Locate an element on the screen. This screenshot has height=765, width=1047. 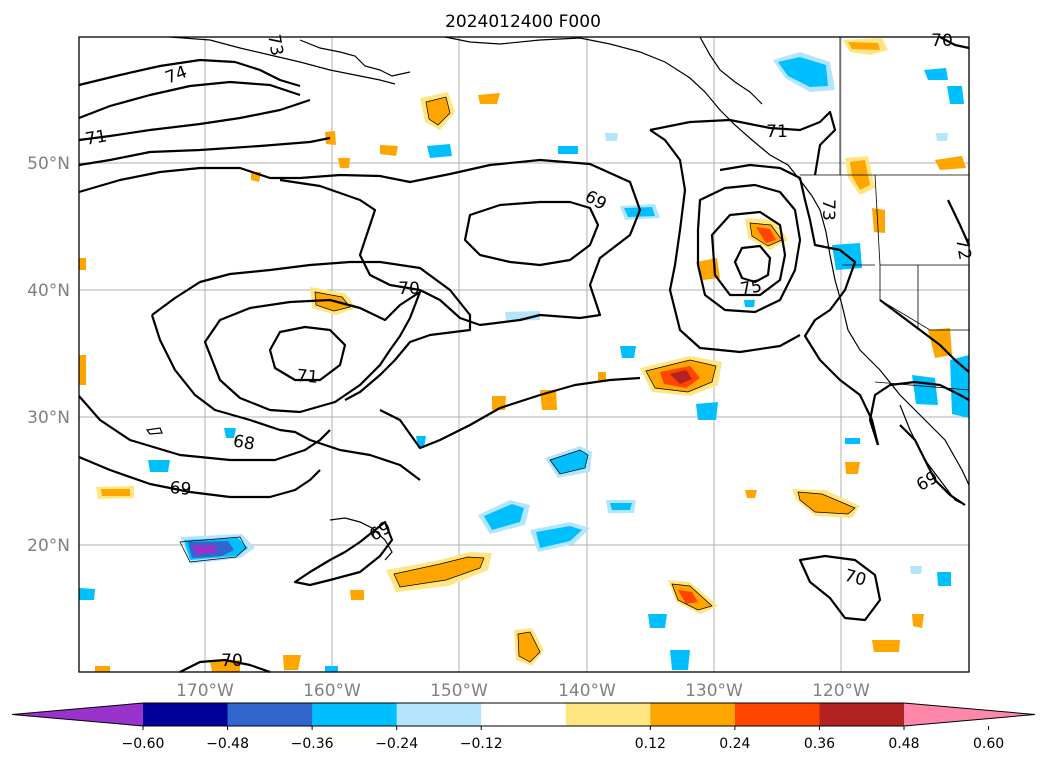
latitude-label: 50°N is located at coordinates (48, 164).